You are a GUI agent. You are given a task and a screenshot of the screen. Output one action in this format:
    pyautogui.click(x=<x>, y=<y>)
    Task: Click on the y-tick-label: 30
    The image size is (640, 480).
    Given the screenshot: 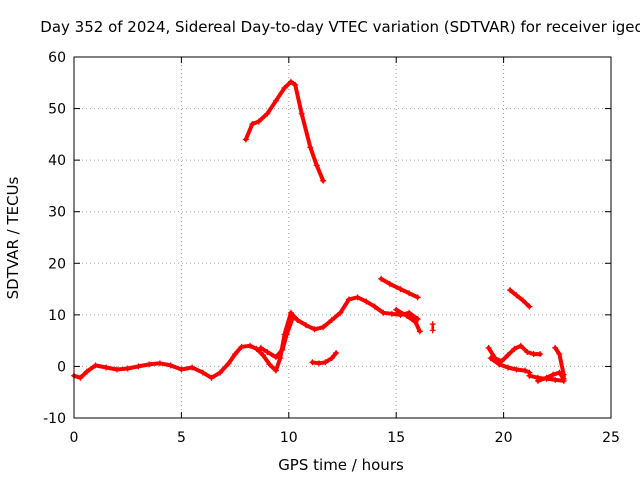 What is the action you would take?
    pyautogui.click(x=57, y=213)
    